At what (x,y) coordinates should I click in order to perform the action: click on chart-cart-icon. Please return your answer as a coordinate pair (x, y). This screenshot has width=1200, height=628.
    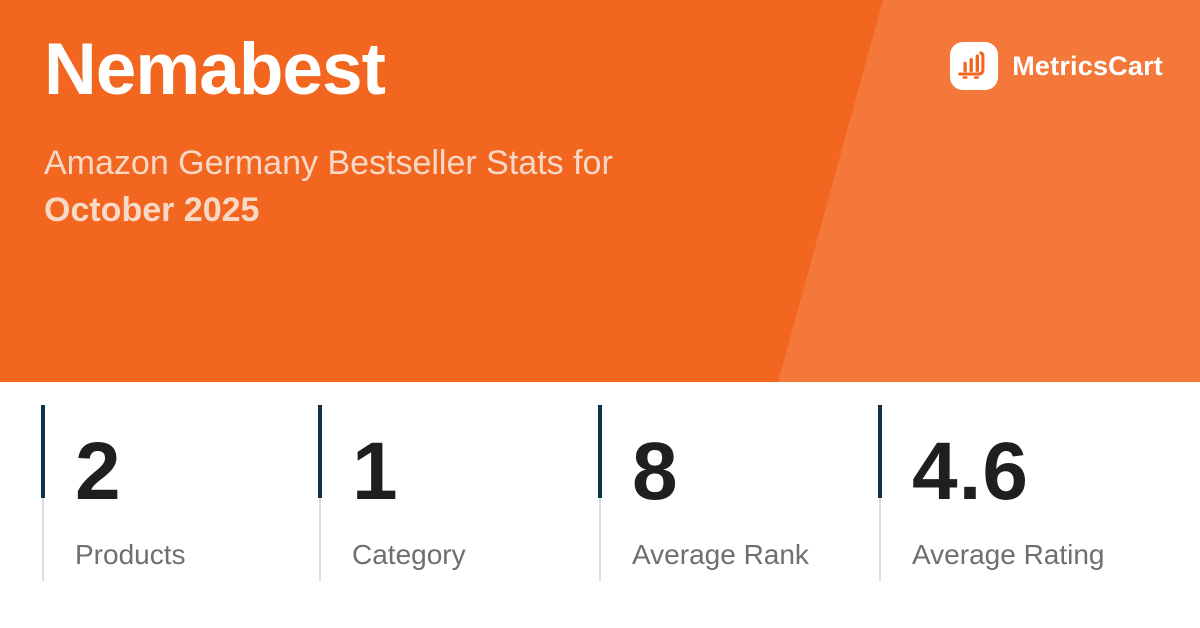
    Looking at the image, I should click on (974, 66).